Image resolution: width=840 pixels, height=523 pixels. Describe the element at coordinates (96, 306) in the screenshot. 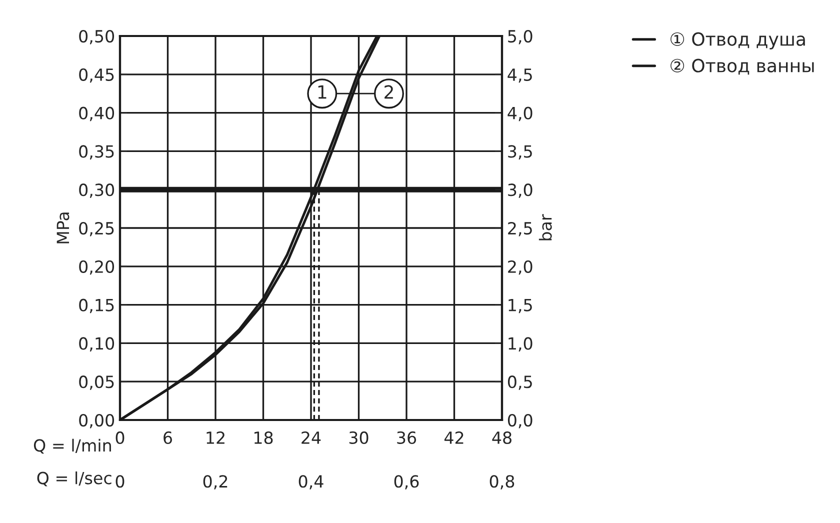

I see `y-tick-label: 0,15` at that location.